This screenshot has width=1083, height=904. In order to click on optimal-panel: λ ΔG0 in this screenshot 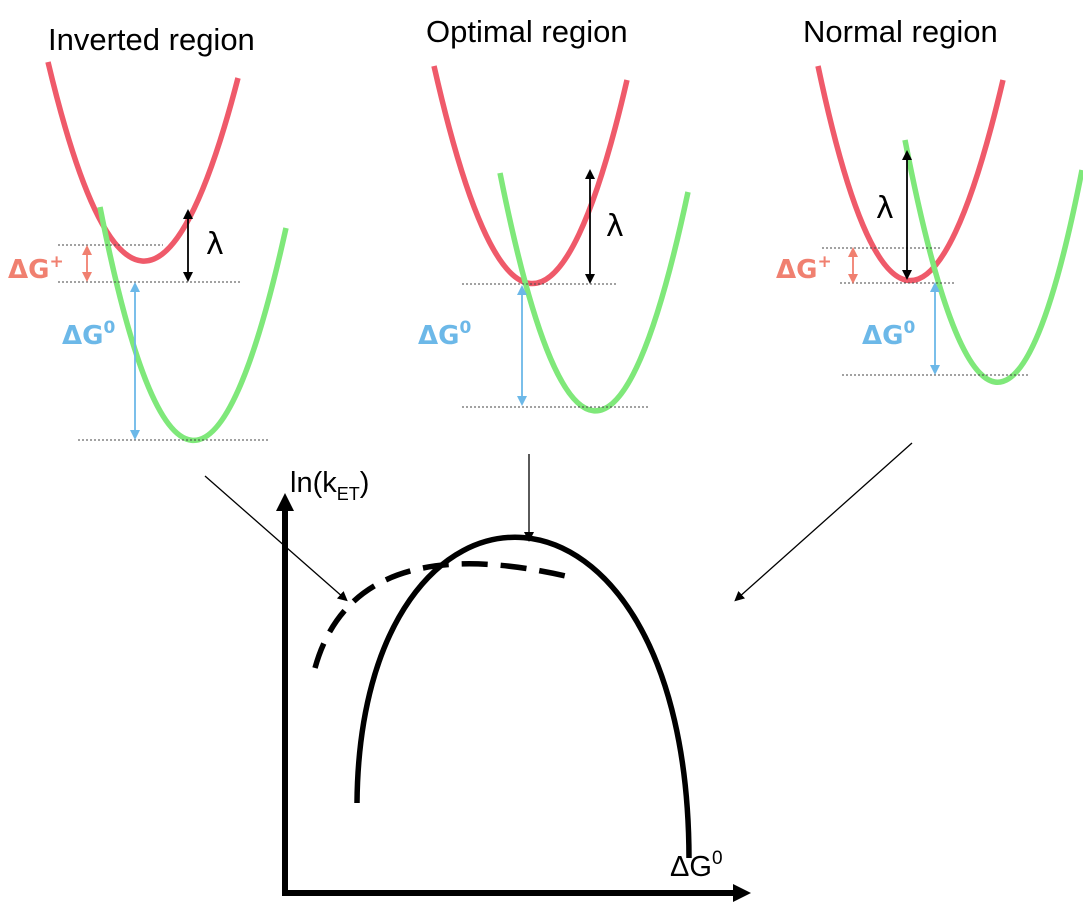, I will do `click(554, 239)`.